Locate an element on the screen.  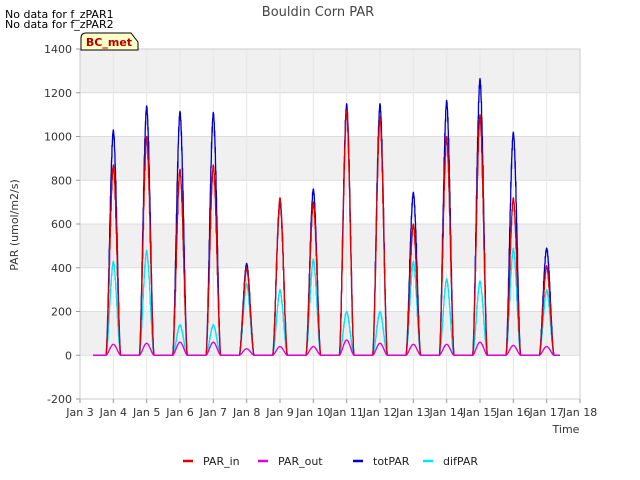
legend-label-par-in: PAR_in is located at coordinates (221, 461).